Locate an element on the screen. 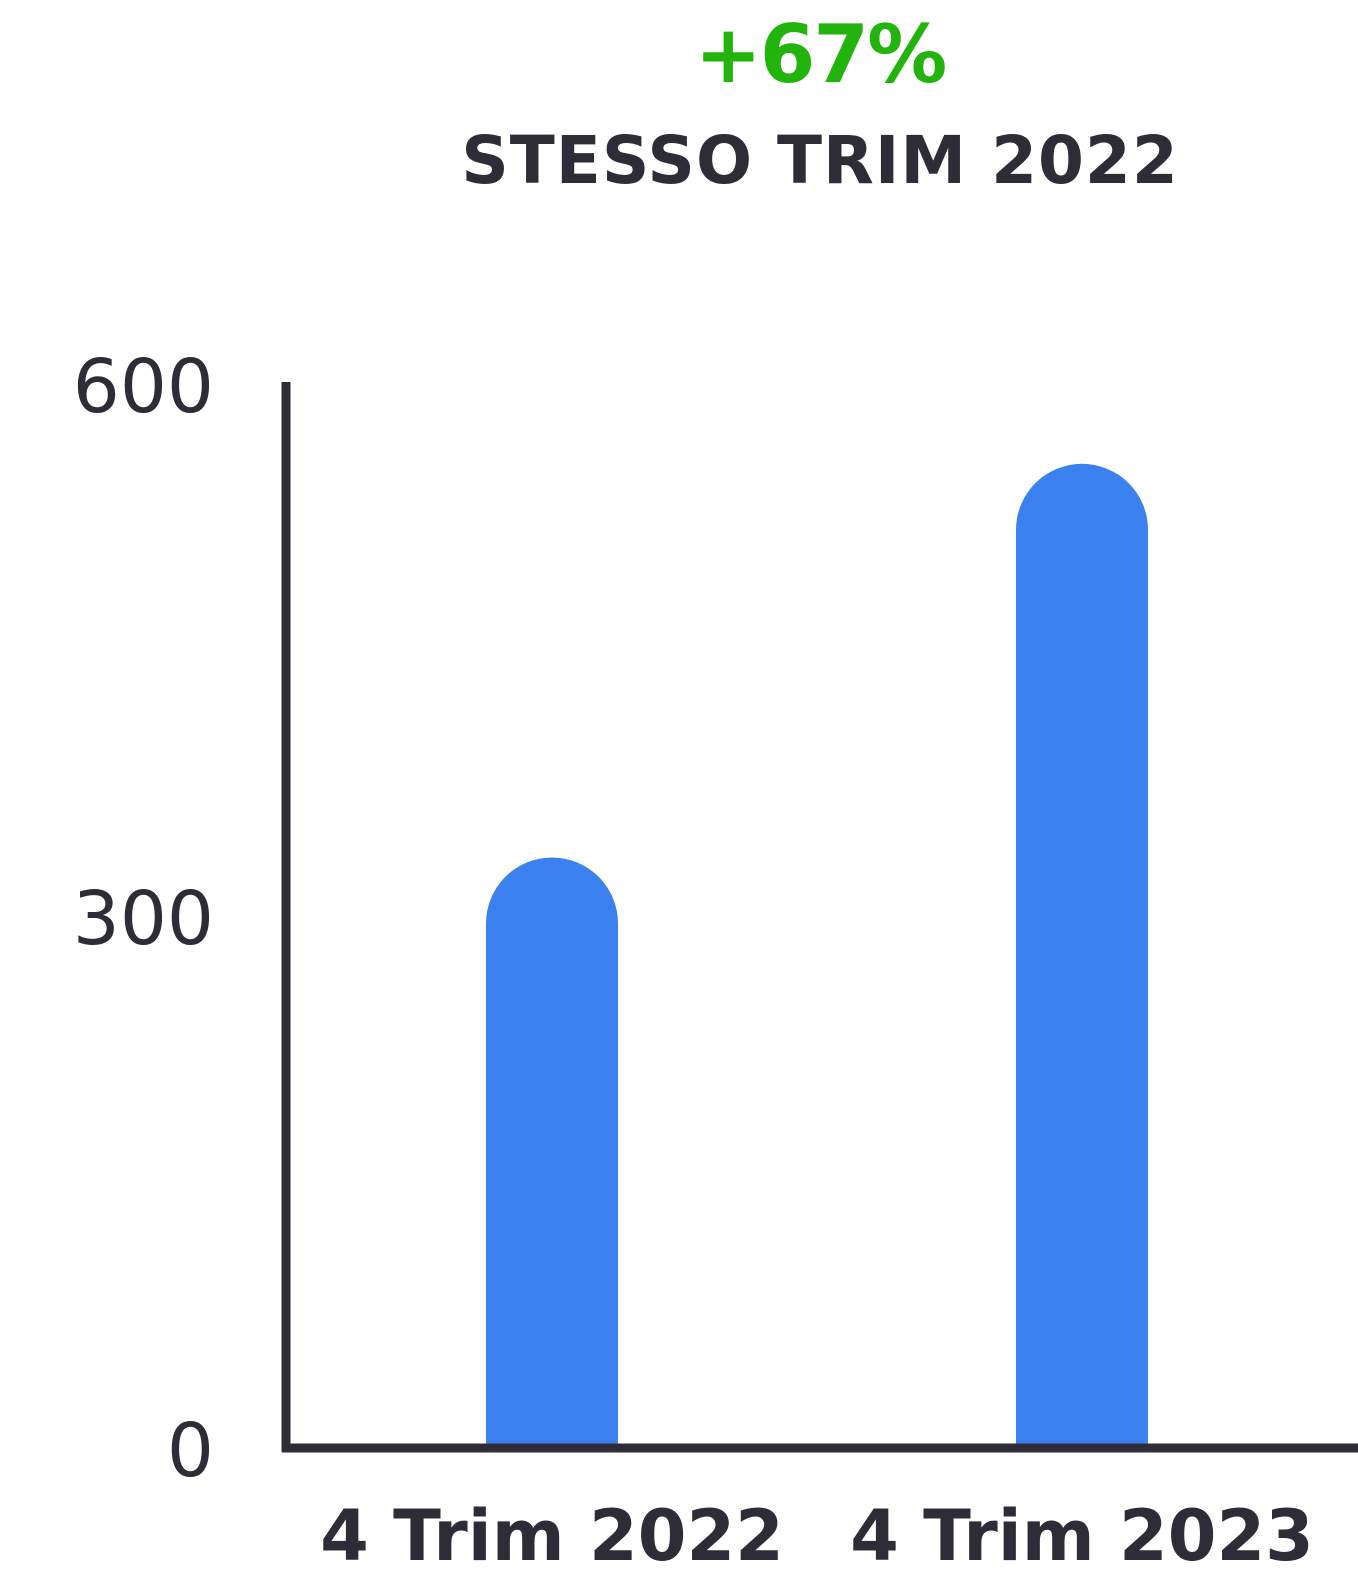 This screenshot has width=1358, height=1579. x-axis-labels: 4 Trim 2022 4 Trim 2023 is located at coordinates (817, 1536).